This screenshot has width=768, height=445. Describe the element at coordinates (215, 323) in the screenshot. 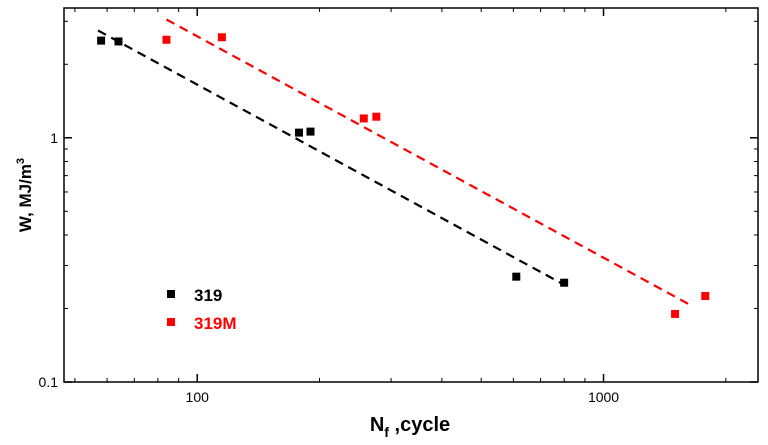

I see `legend-label-319M: 319M` at that location.